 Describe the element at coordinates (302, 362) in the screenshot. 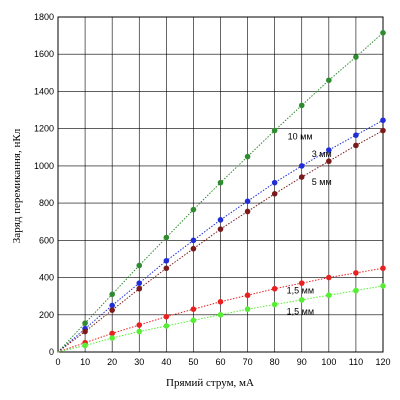

I see `x-tick-label: 90` at that location.